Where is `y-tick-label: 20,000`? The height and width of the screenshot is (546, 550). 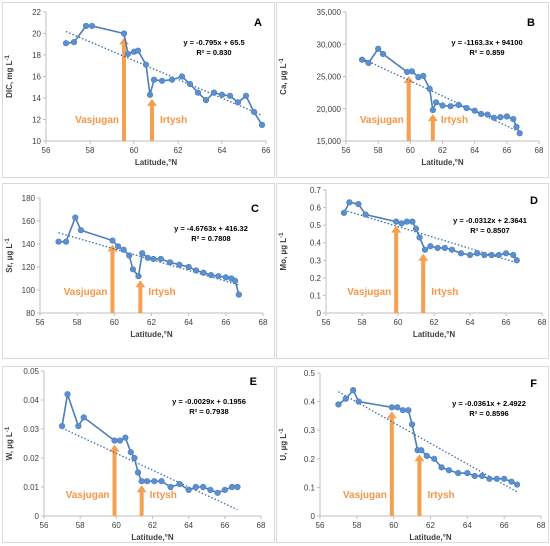
y-tick-label: 20,000 is located at coordinates (329, 109).